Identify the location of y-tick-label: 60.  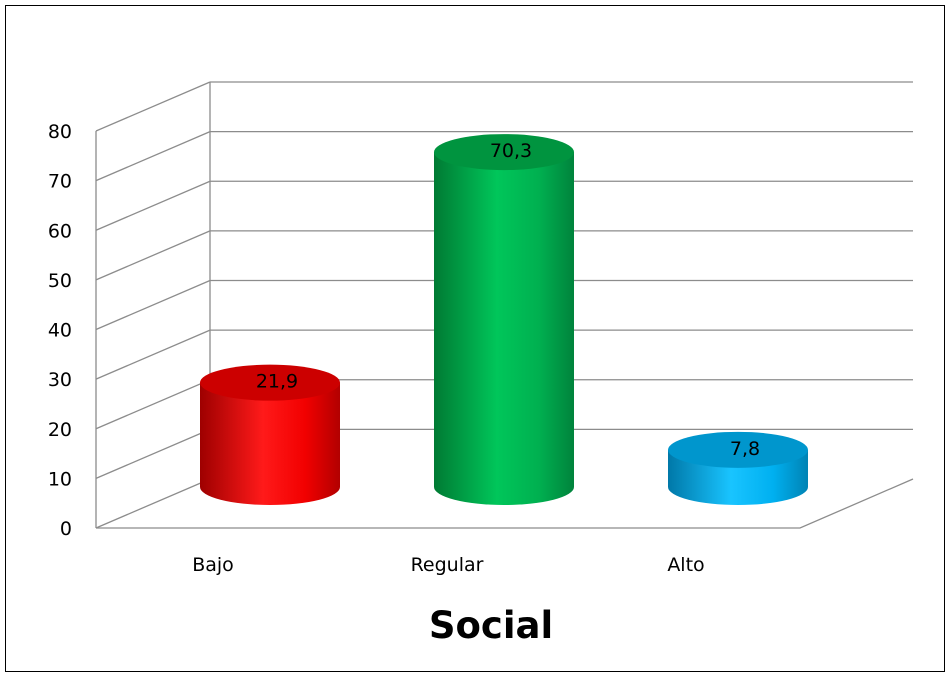
(60, 231).